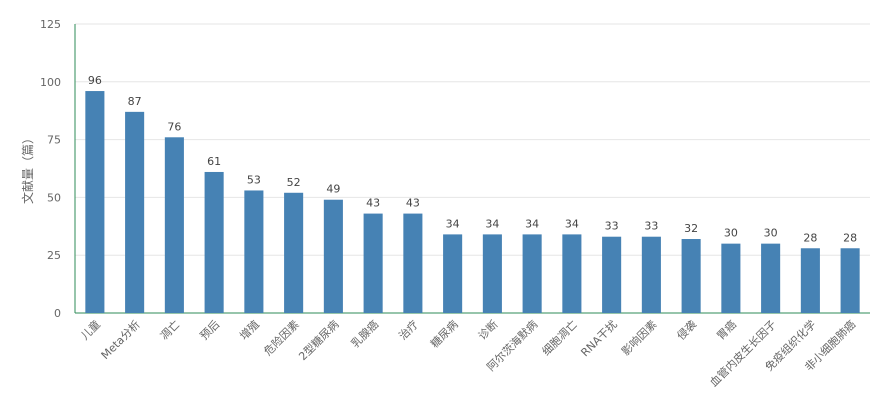  Describe the element at coordinates (281, 337) in the screenshot. I see `category-label: 危险因素` at that location.